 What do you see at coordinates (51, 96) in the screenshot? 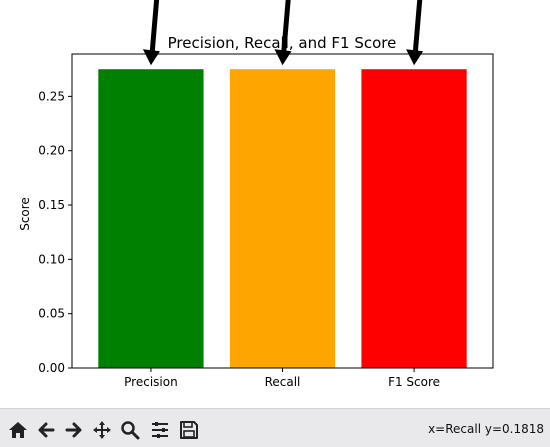
I see `y-tick-label: 0.25` at bounding box center [51, 96].